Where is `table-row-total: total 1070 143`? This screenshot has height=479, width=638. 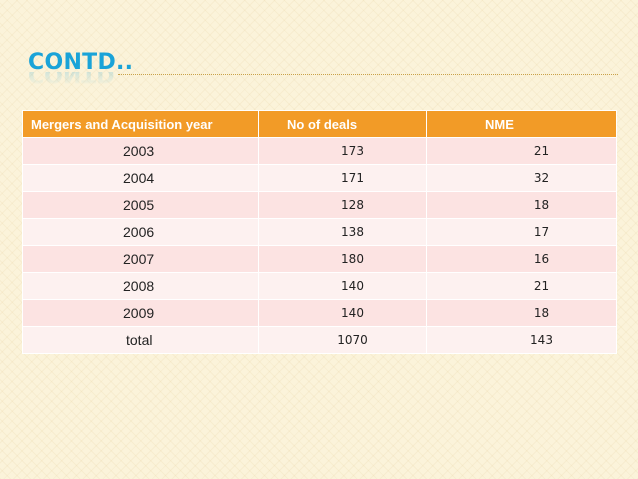 table-row-total: total 1070 143 is located at coordinates (319, 340).